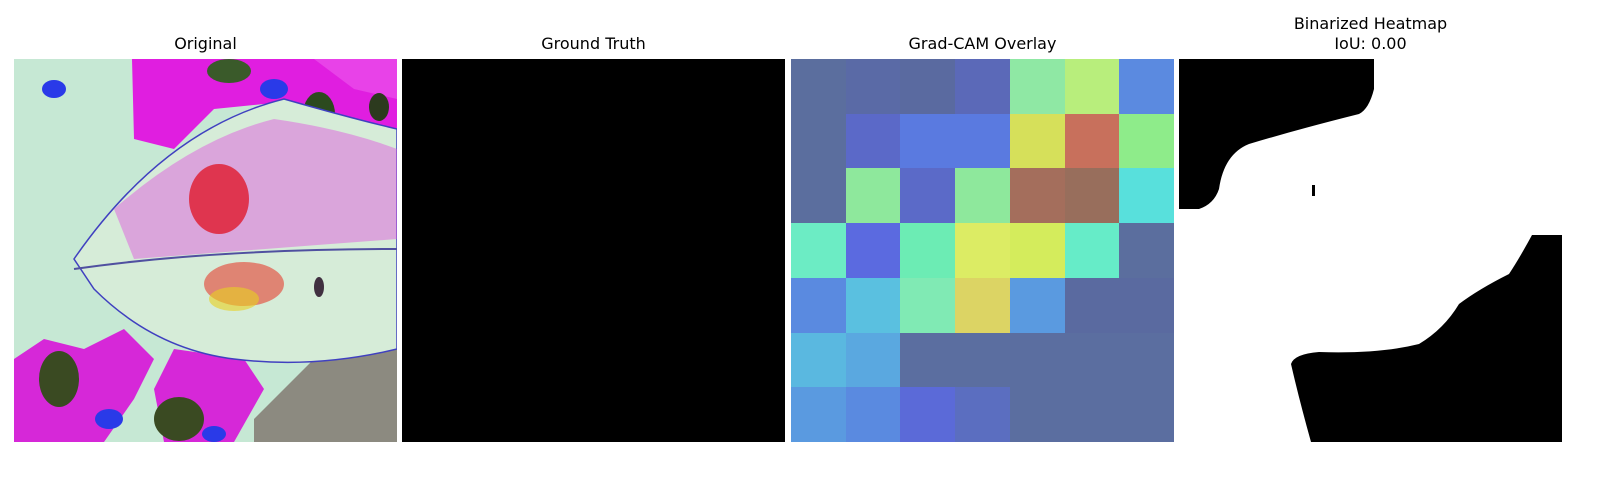 This screenshot has width=1600, height=500. Describe the element at coordinates (593, 43) in the screenshot. I see `ground-truth-title: Ground Truth` at that location.